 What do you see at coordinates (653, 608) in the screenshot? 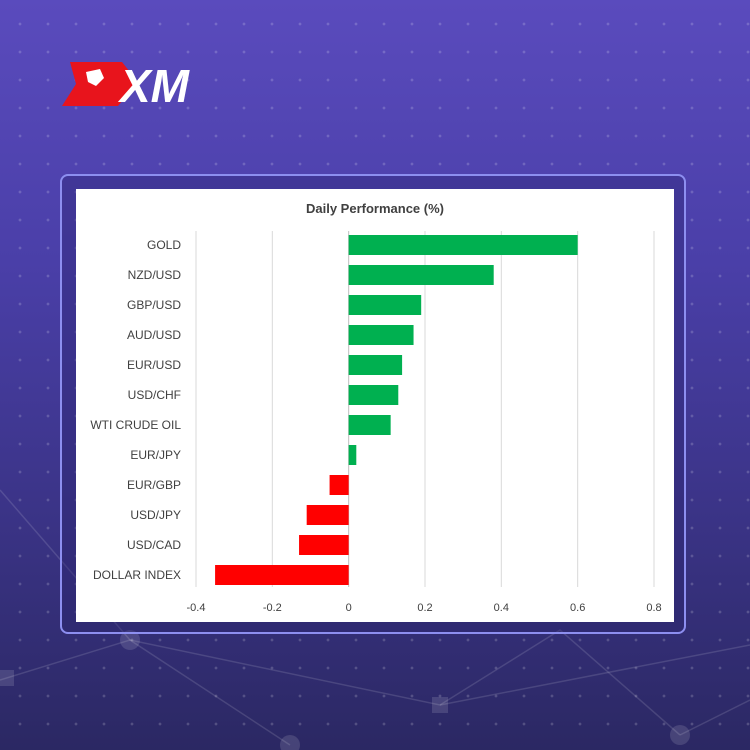
I see `x-tick-label: 0.8` at bounding box center [653, 608].